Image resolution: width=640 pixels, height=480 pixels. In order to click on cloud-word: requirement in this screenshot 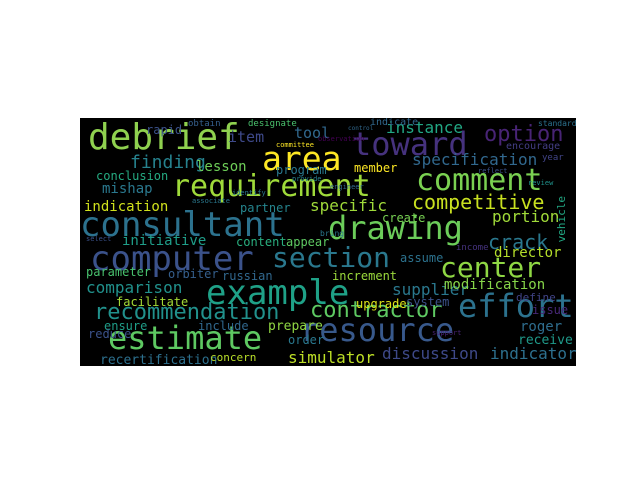, I will do `click(271, 186)`.